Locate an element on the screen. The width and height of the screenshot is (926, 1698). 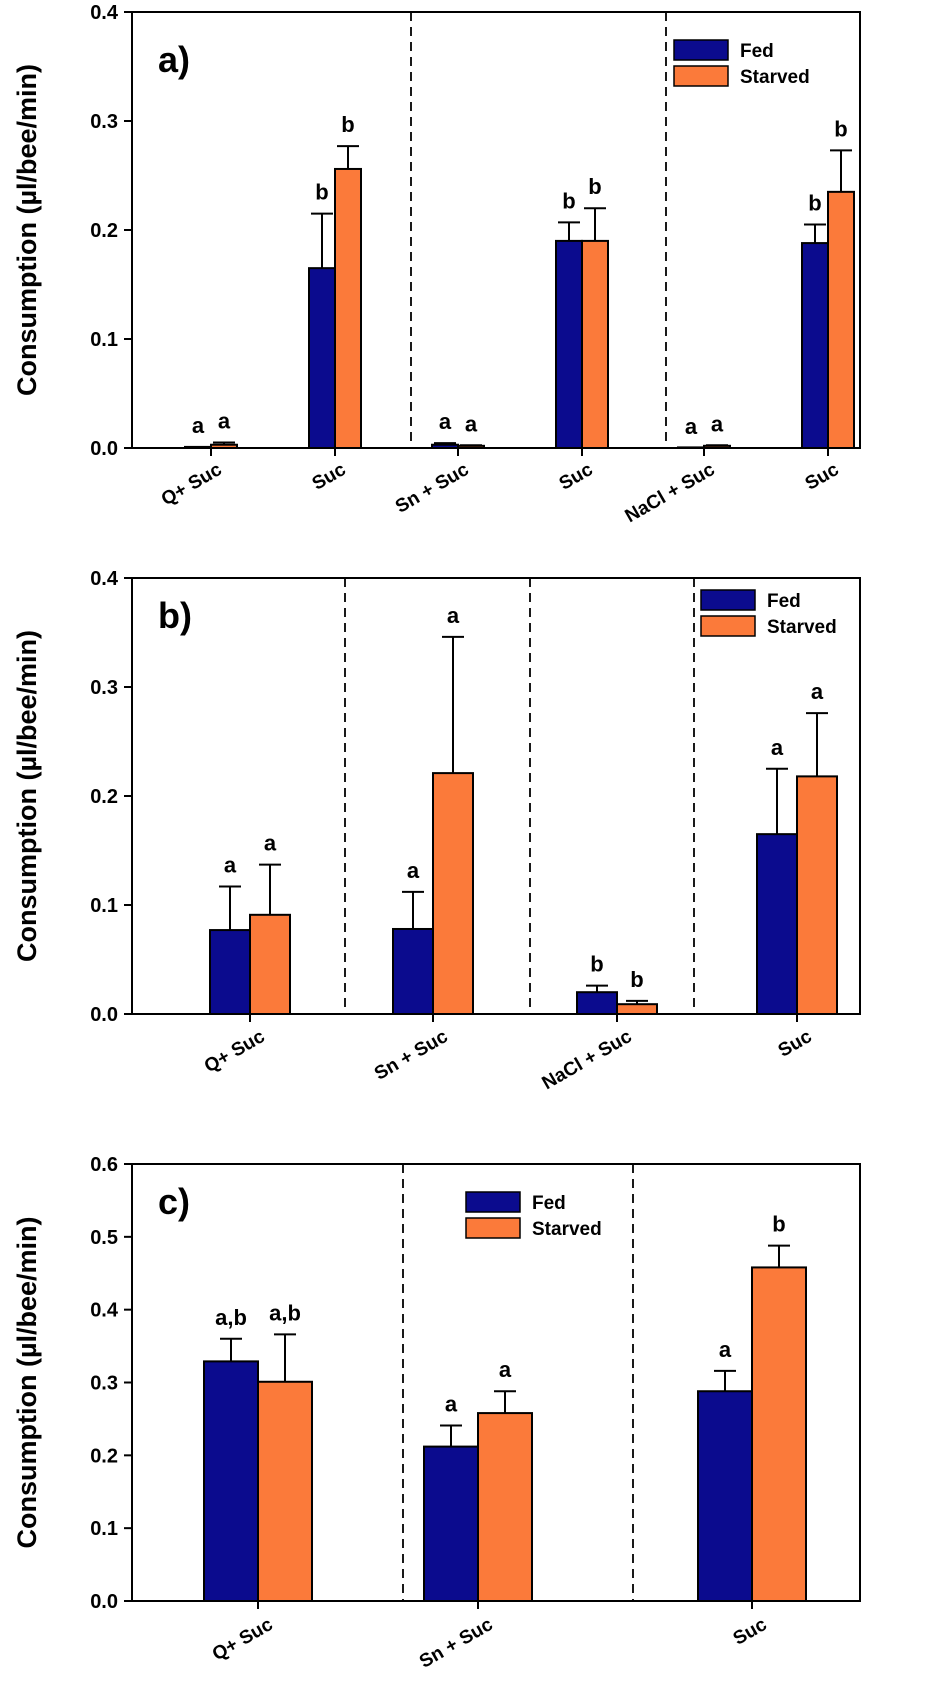
y-tick-label: 0.6 is located at coordinates (104, 1165).